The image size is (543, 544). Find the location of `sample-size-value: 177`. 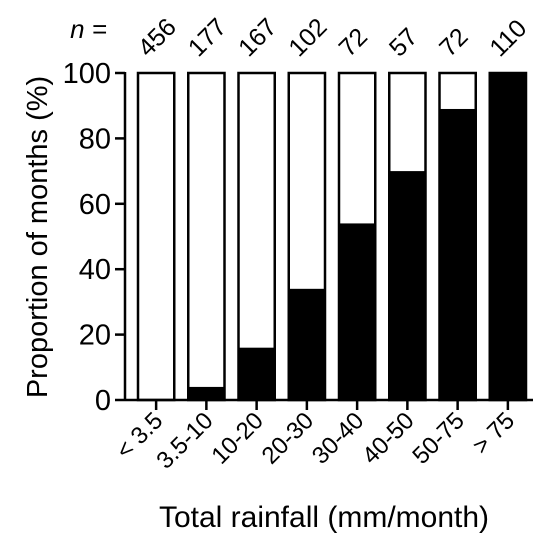

sample-size-value: 177 is located at coordinates (207, 37).